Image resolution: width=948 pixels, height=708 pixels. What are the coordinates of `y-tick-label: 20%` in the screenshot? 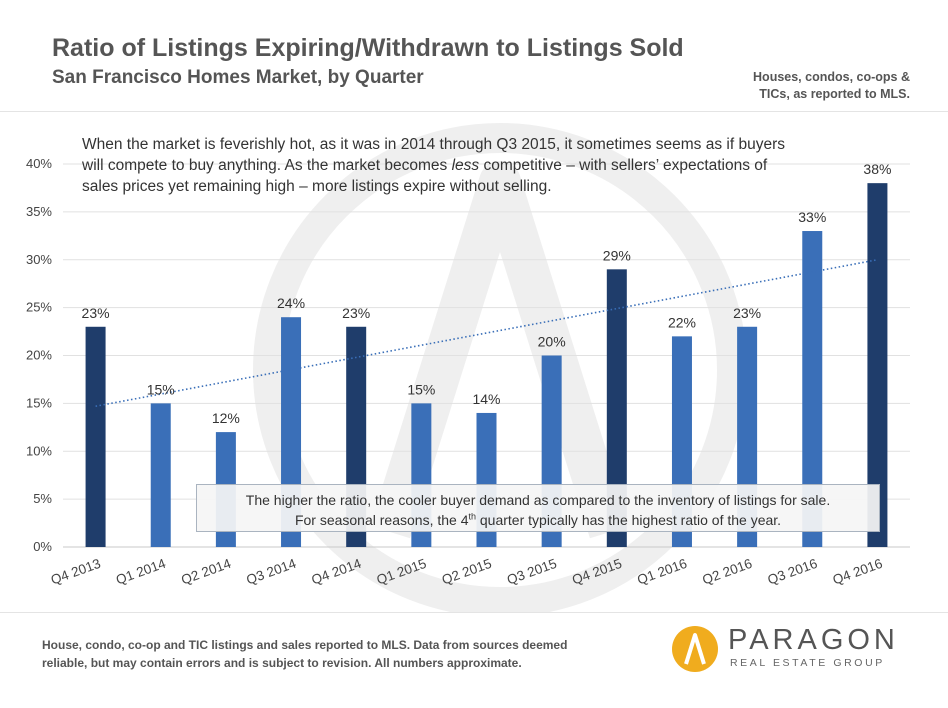 It's located at (39, 355).